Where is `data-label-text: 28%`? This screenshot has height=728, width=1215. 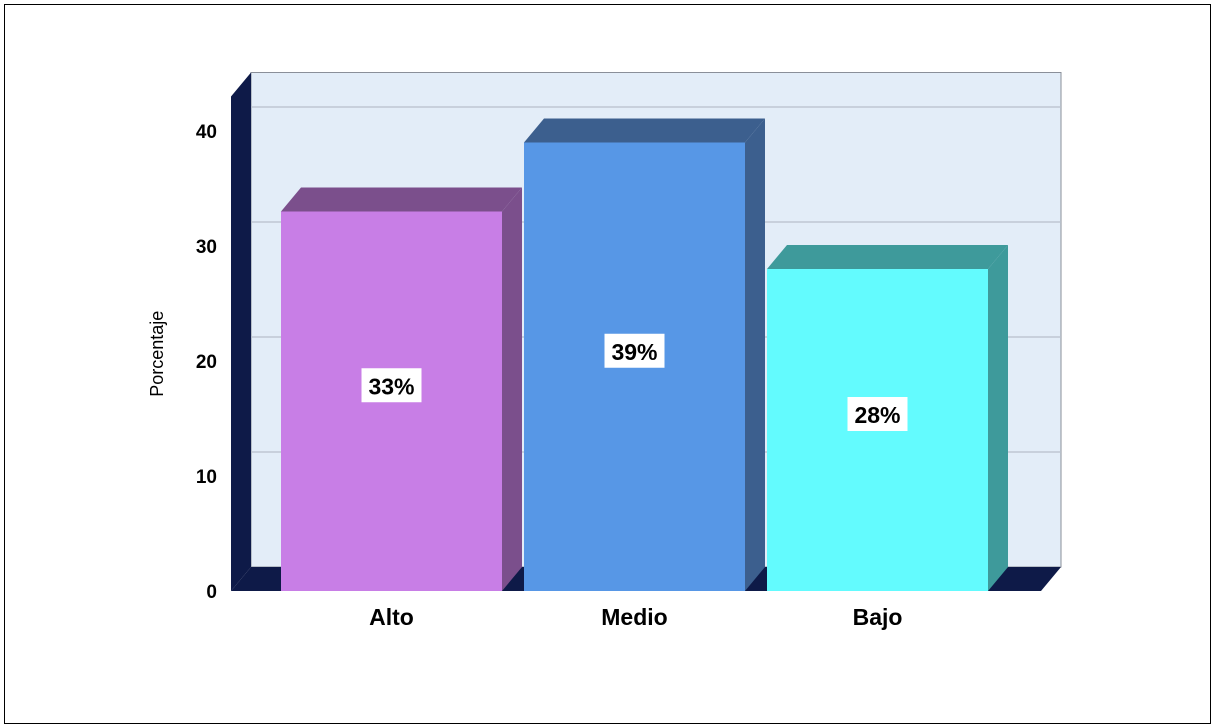
data-label-text: 28% is located at coordinates (877, 415).